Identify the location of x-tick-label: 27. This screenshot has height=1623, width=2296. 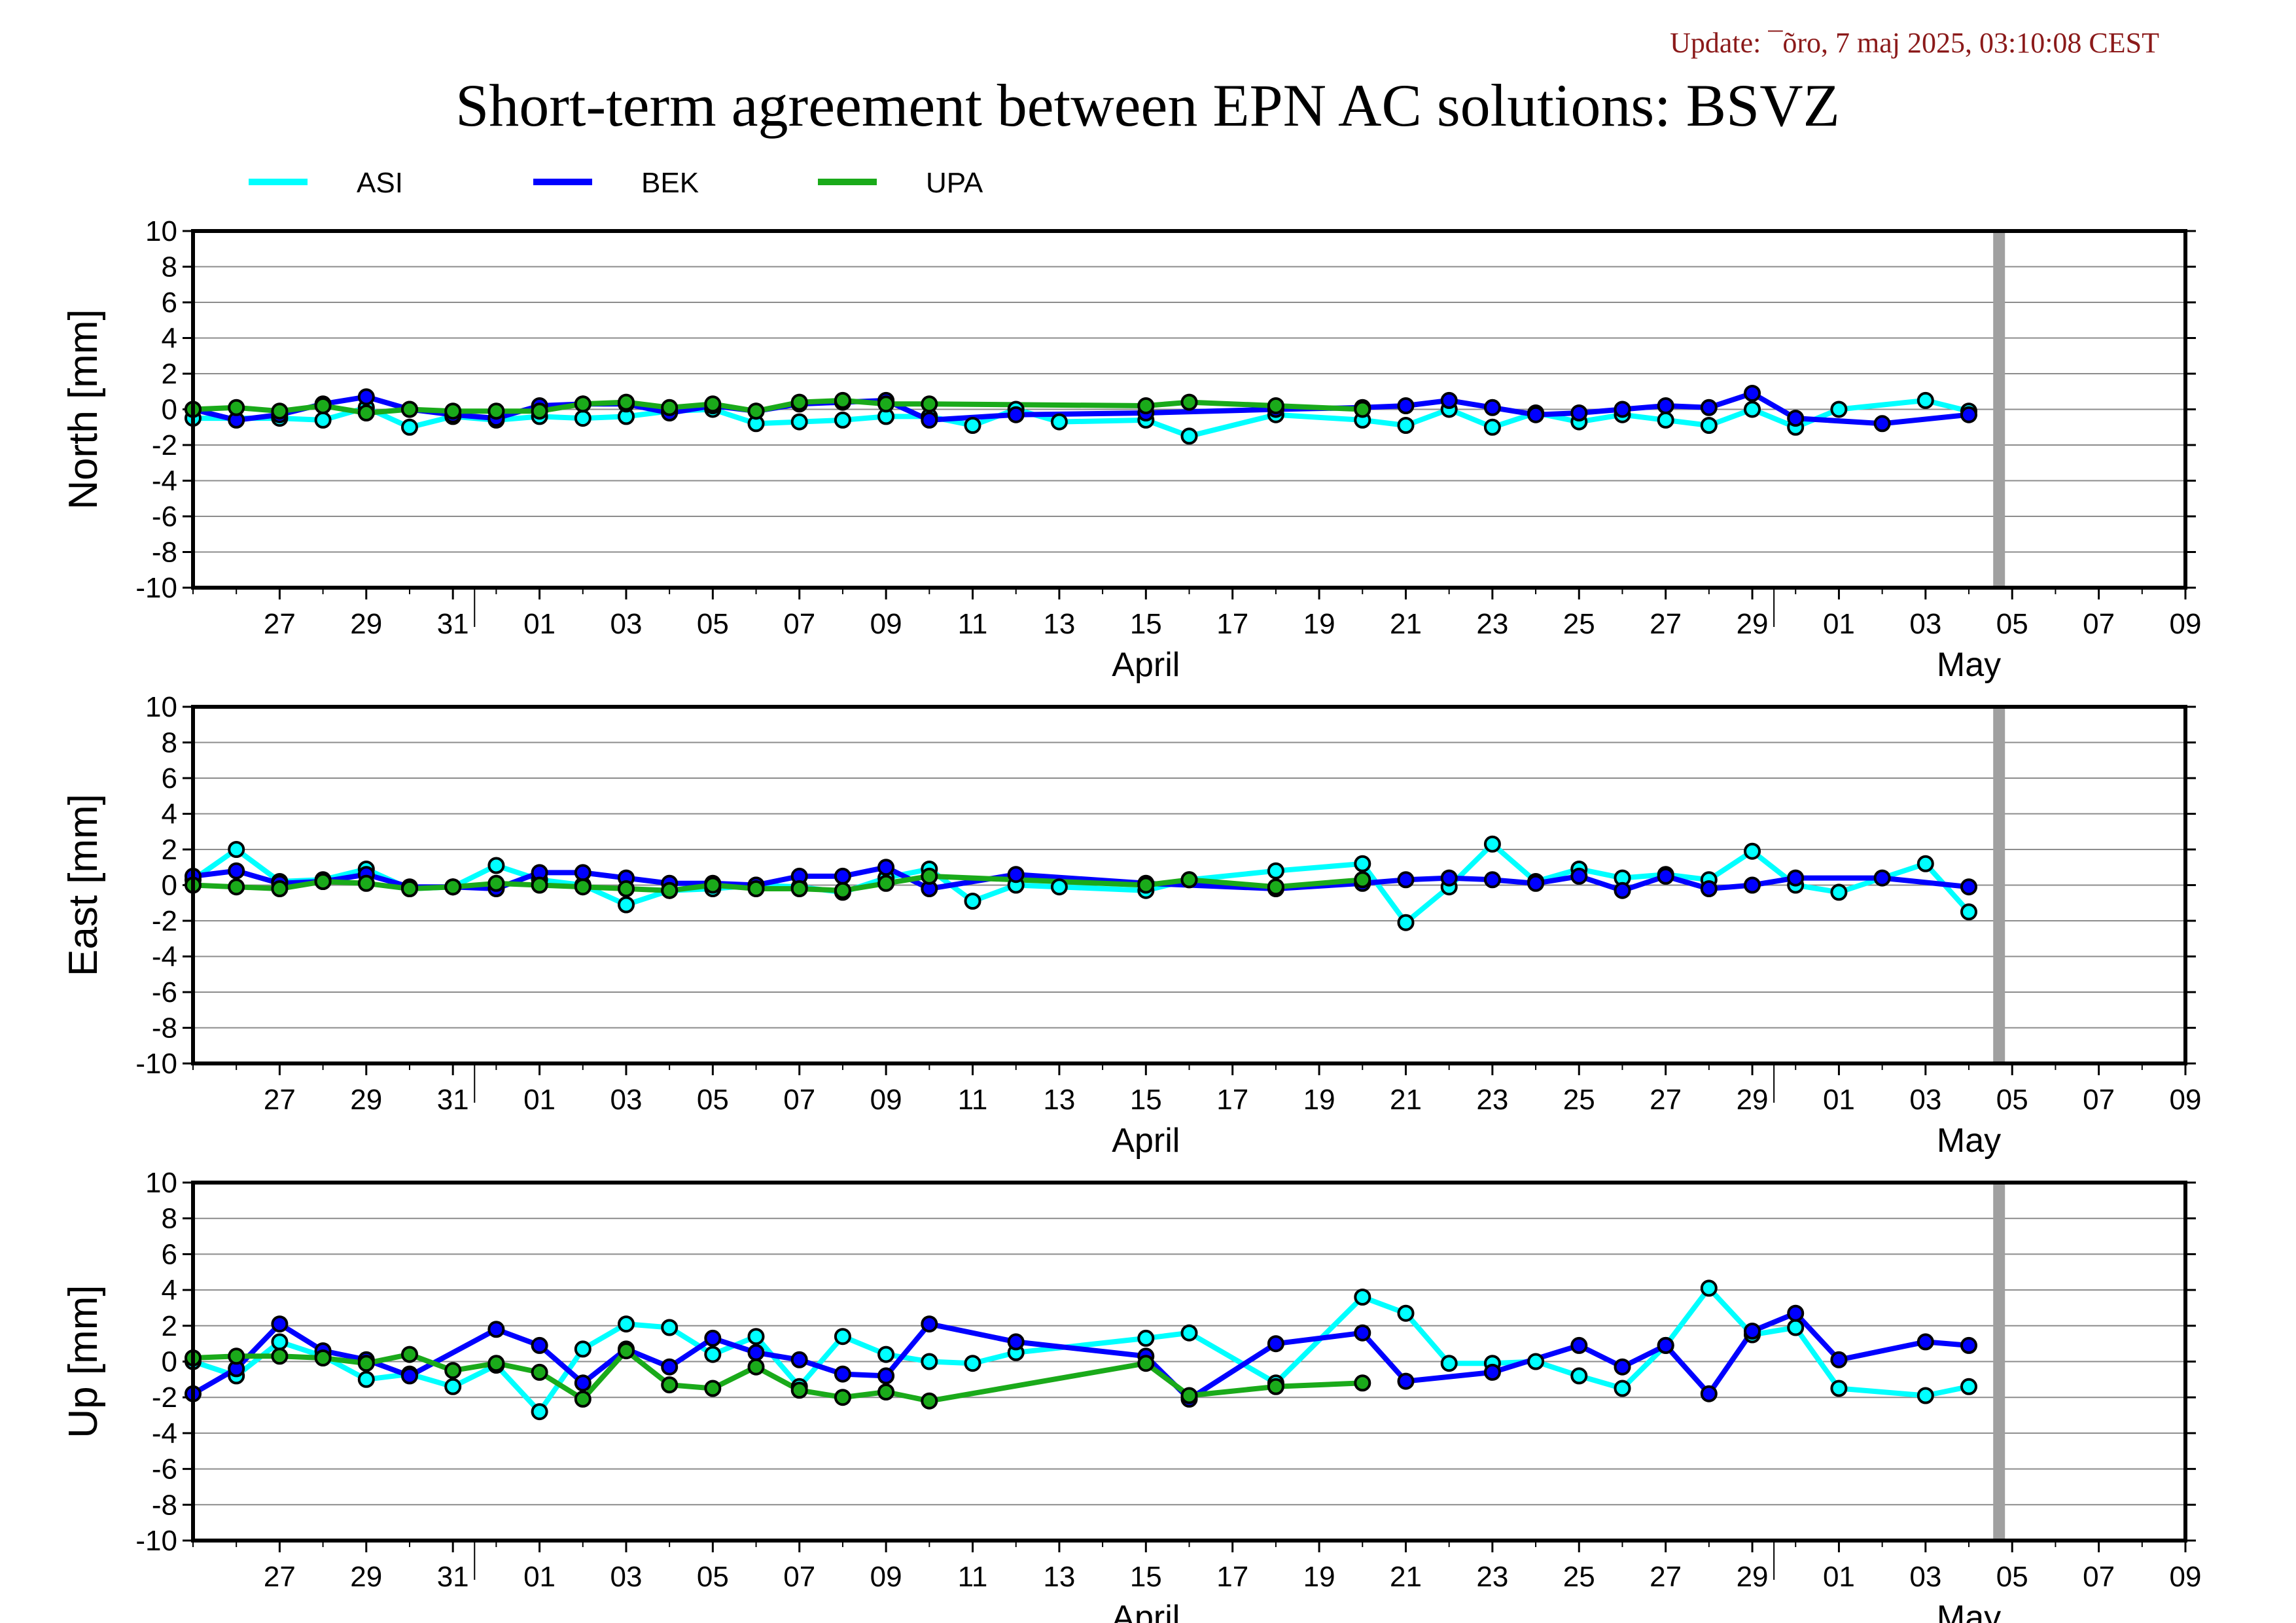
(1666, 624).